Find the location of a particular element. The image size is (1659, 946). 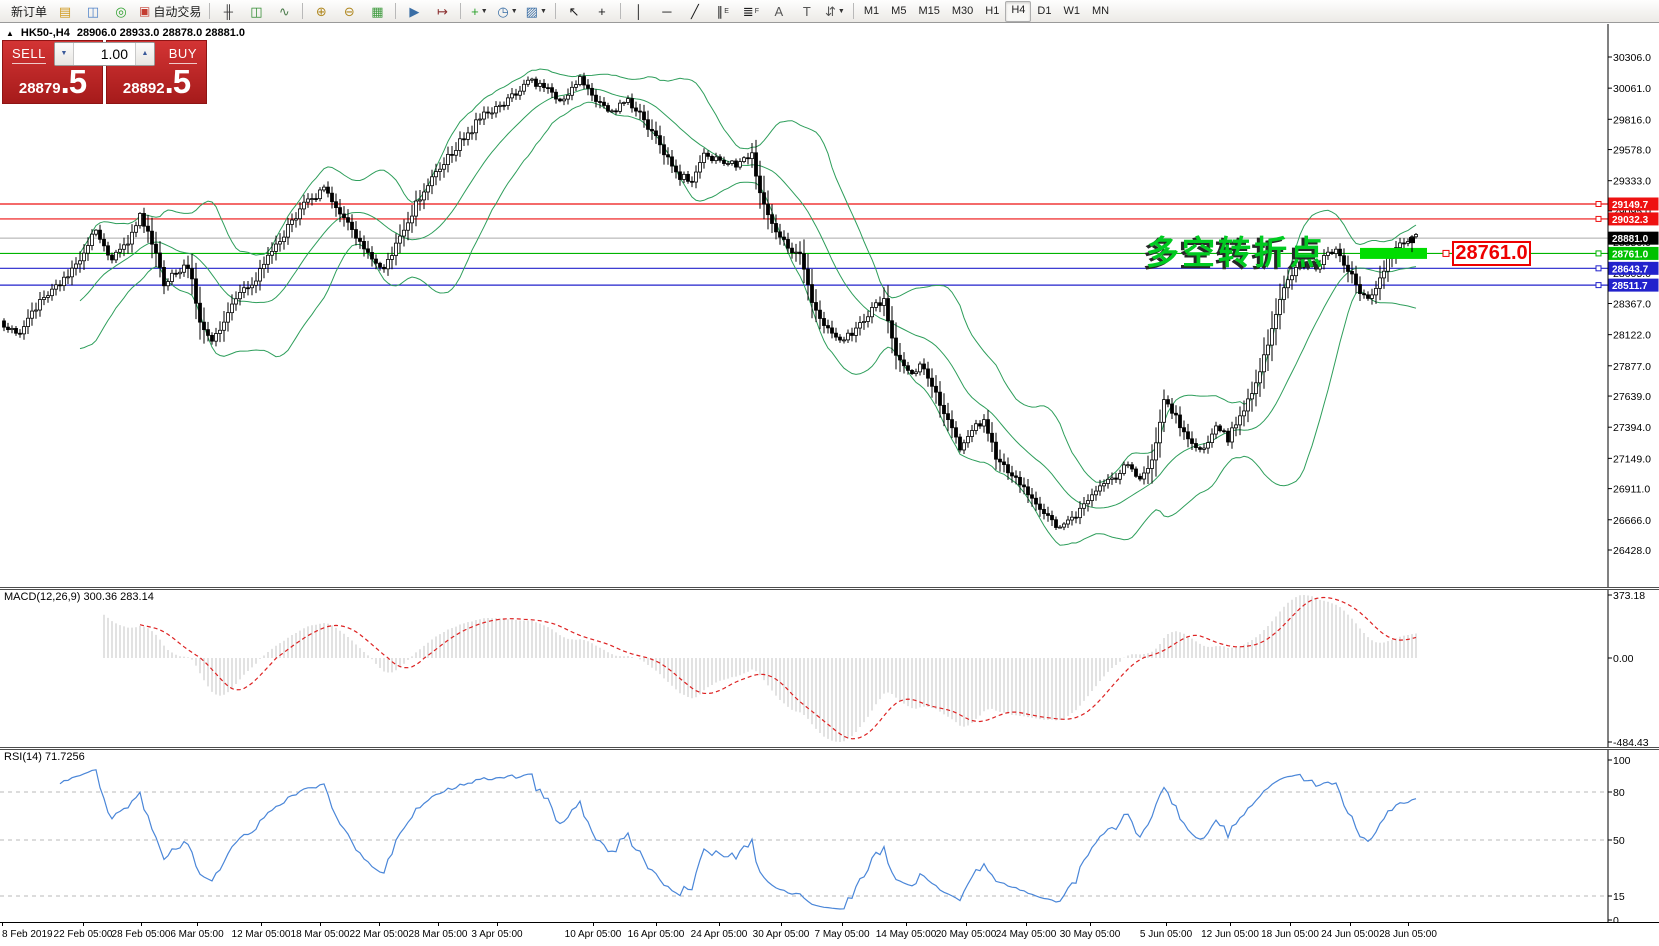

svg-text: 28881.0 is located at coordinates (1630, 239).